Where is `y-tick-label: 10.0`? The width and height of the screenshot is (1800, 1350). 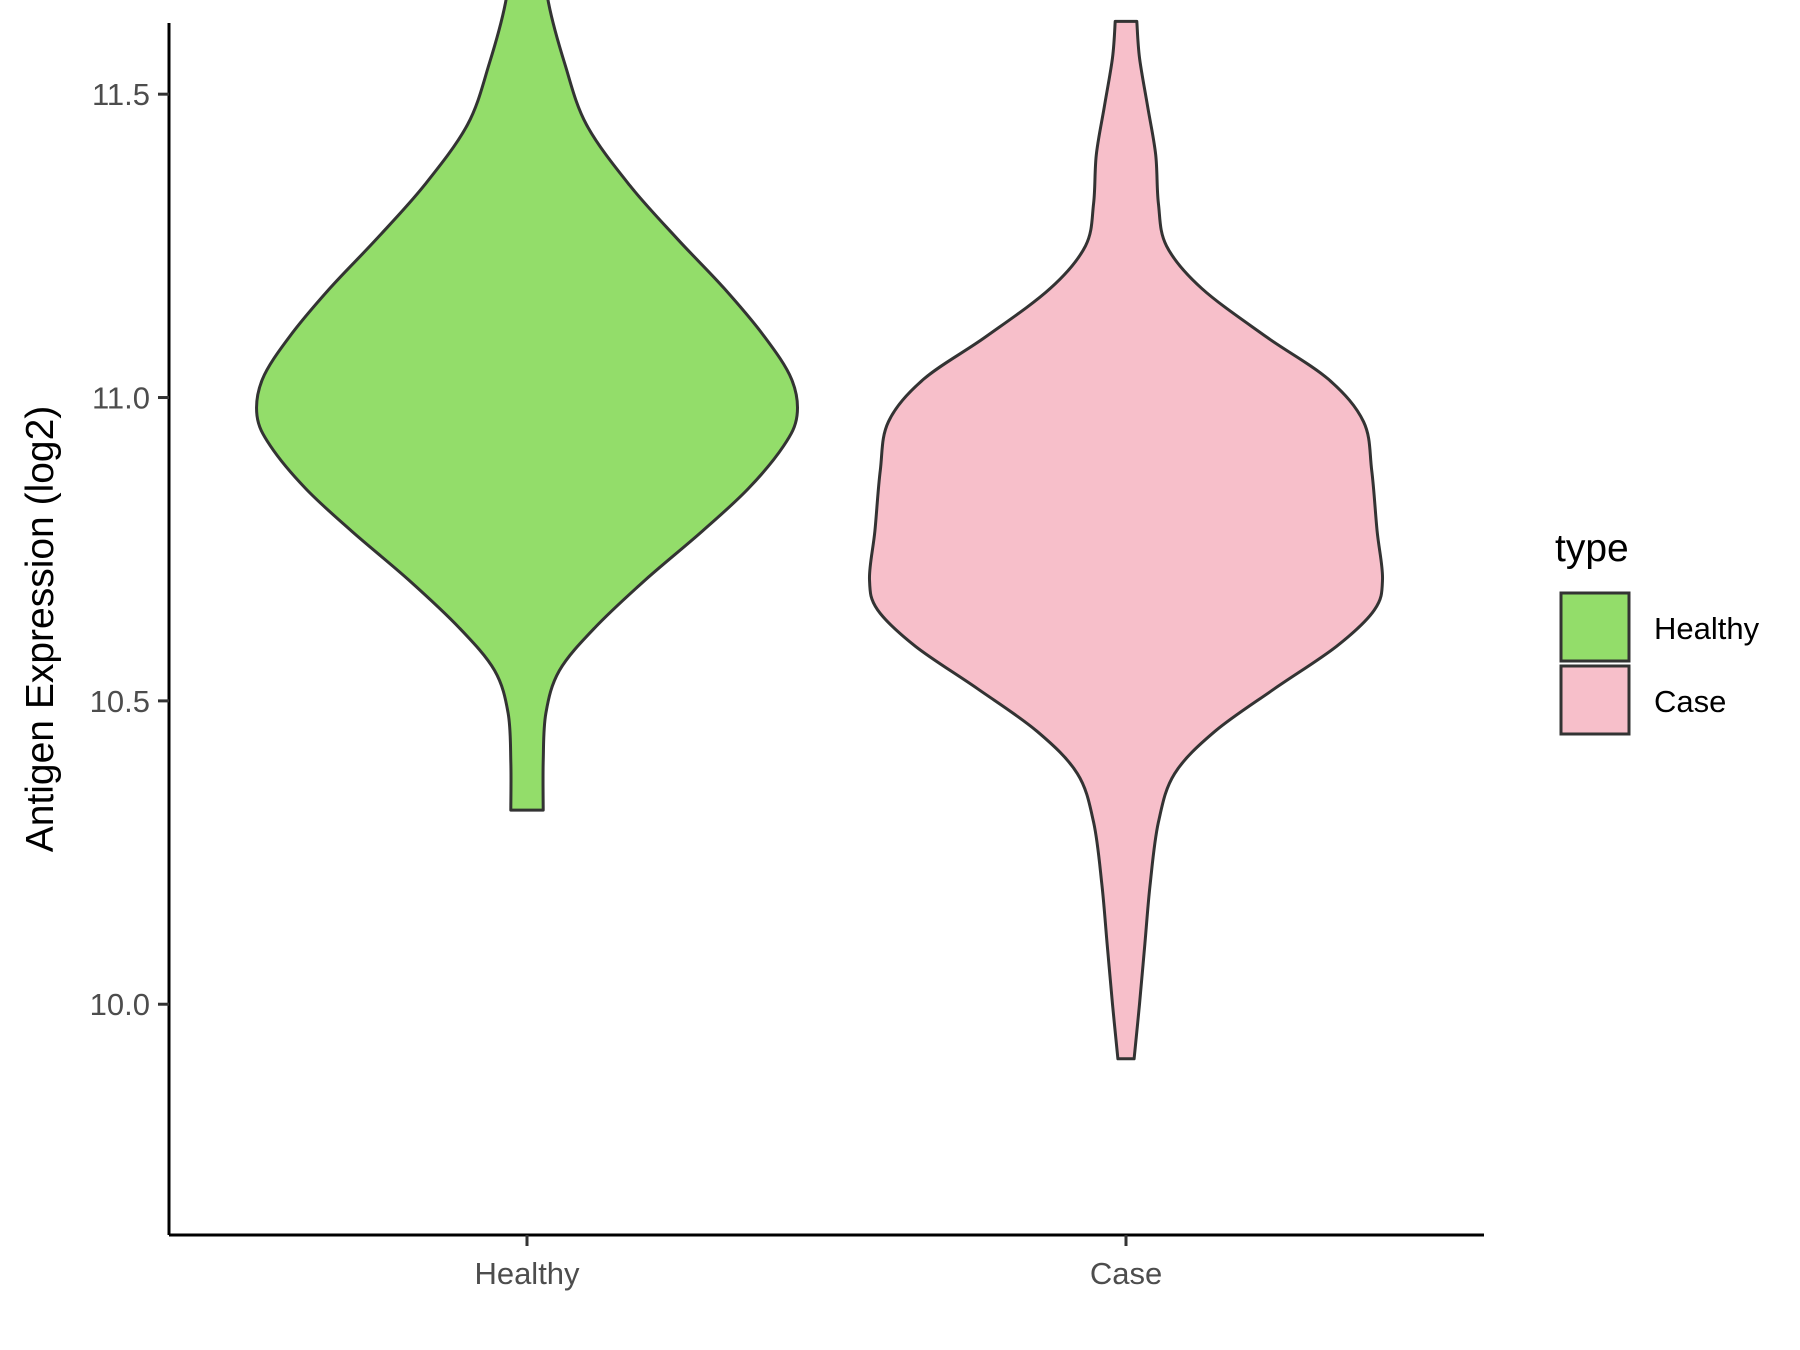
y-tick-label: 10.0 is located at coordinates (120, 1004).